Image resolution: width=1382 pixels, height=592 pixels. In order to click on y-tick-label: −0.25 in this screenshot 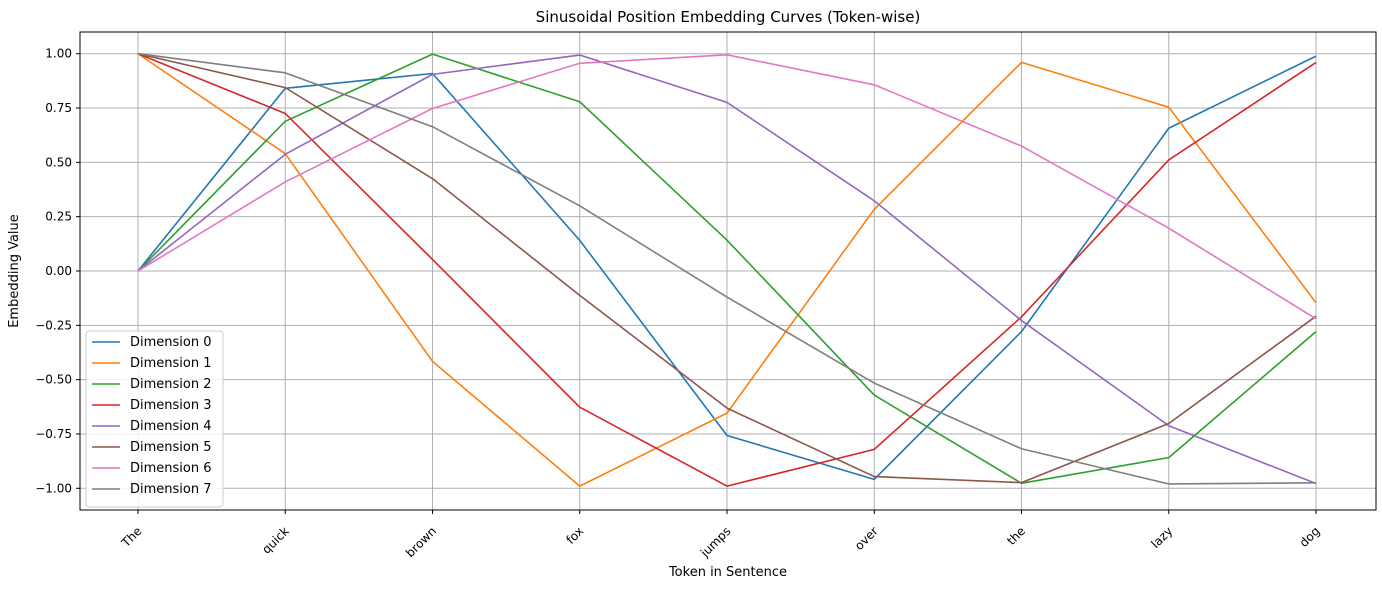, I will do `click(53, 325)`.